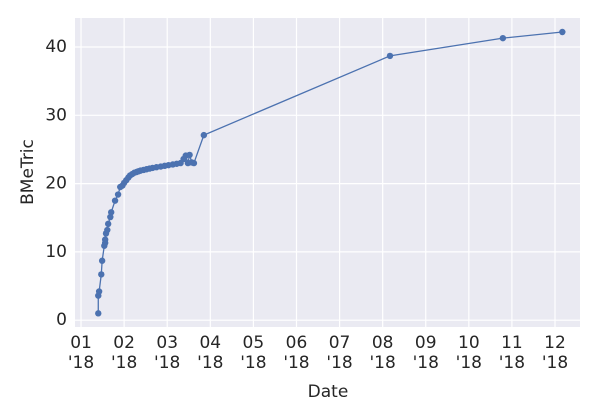 The image size is (600, 420). I want to click on y-tick-label: 0, so click(61, 320).